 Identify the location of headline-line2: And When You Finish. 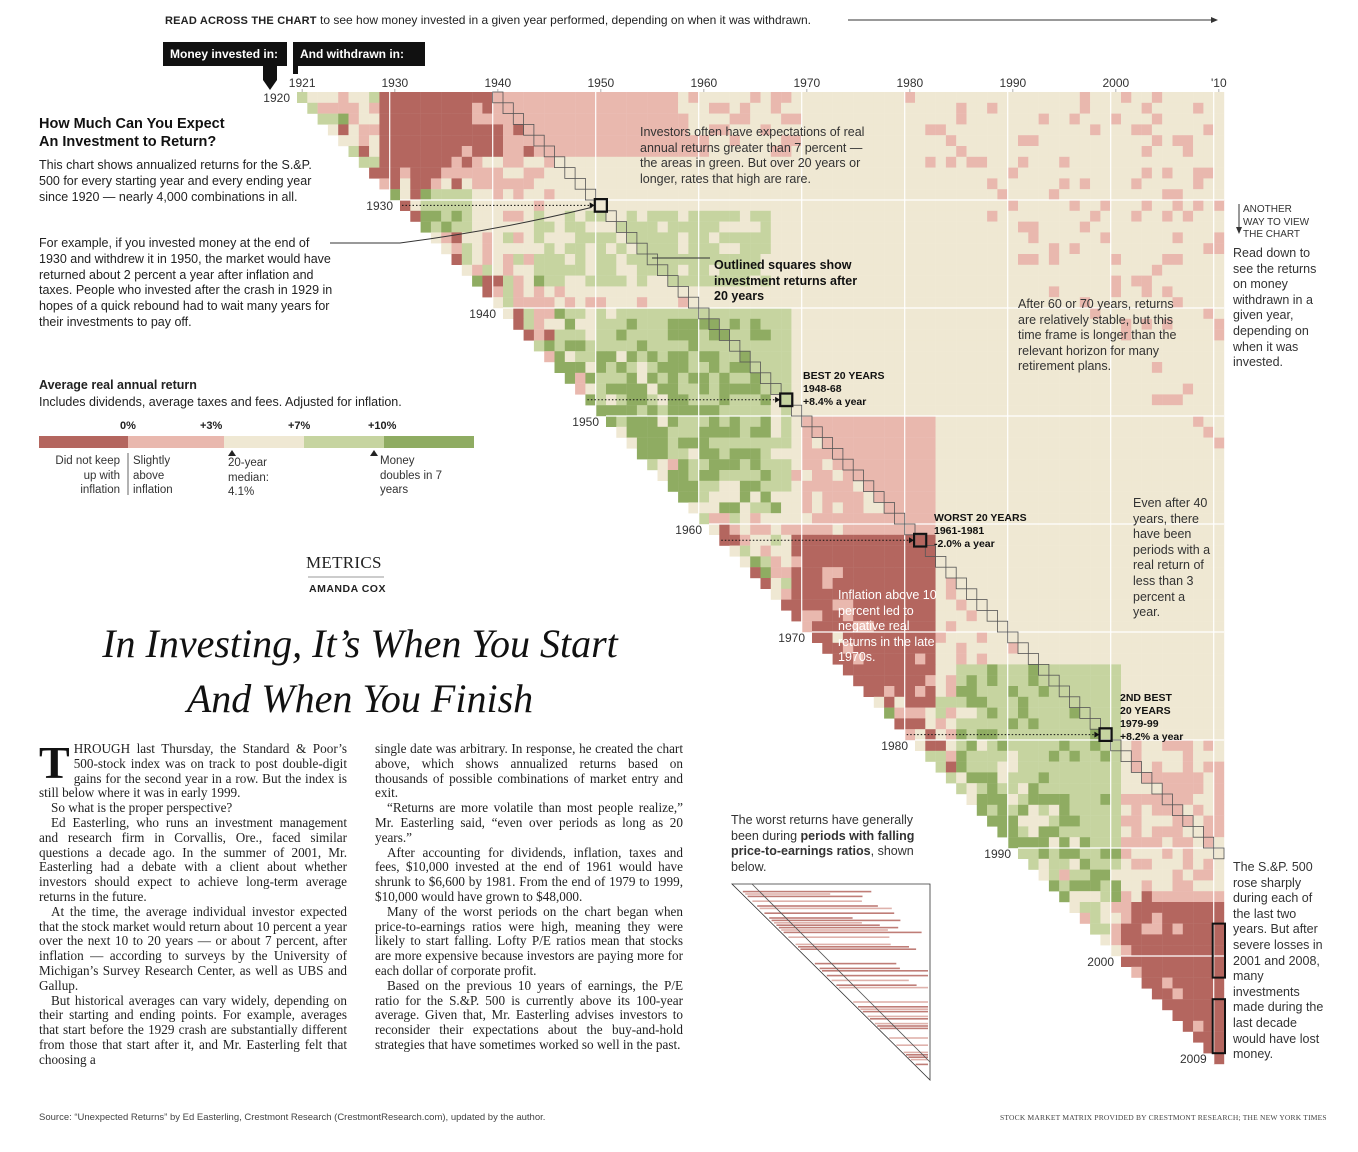
(360, 698).